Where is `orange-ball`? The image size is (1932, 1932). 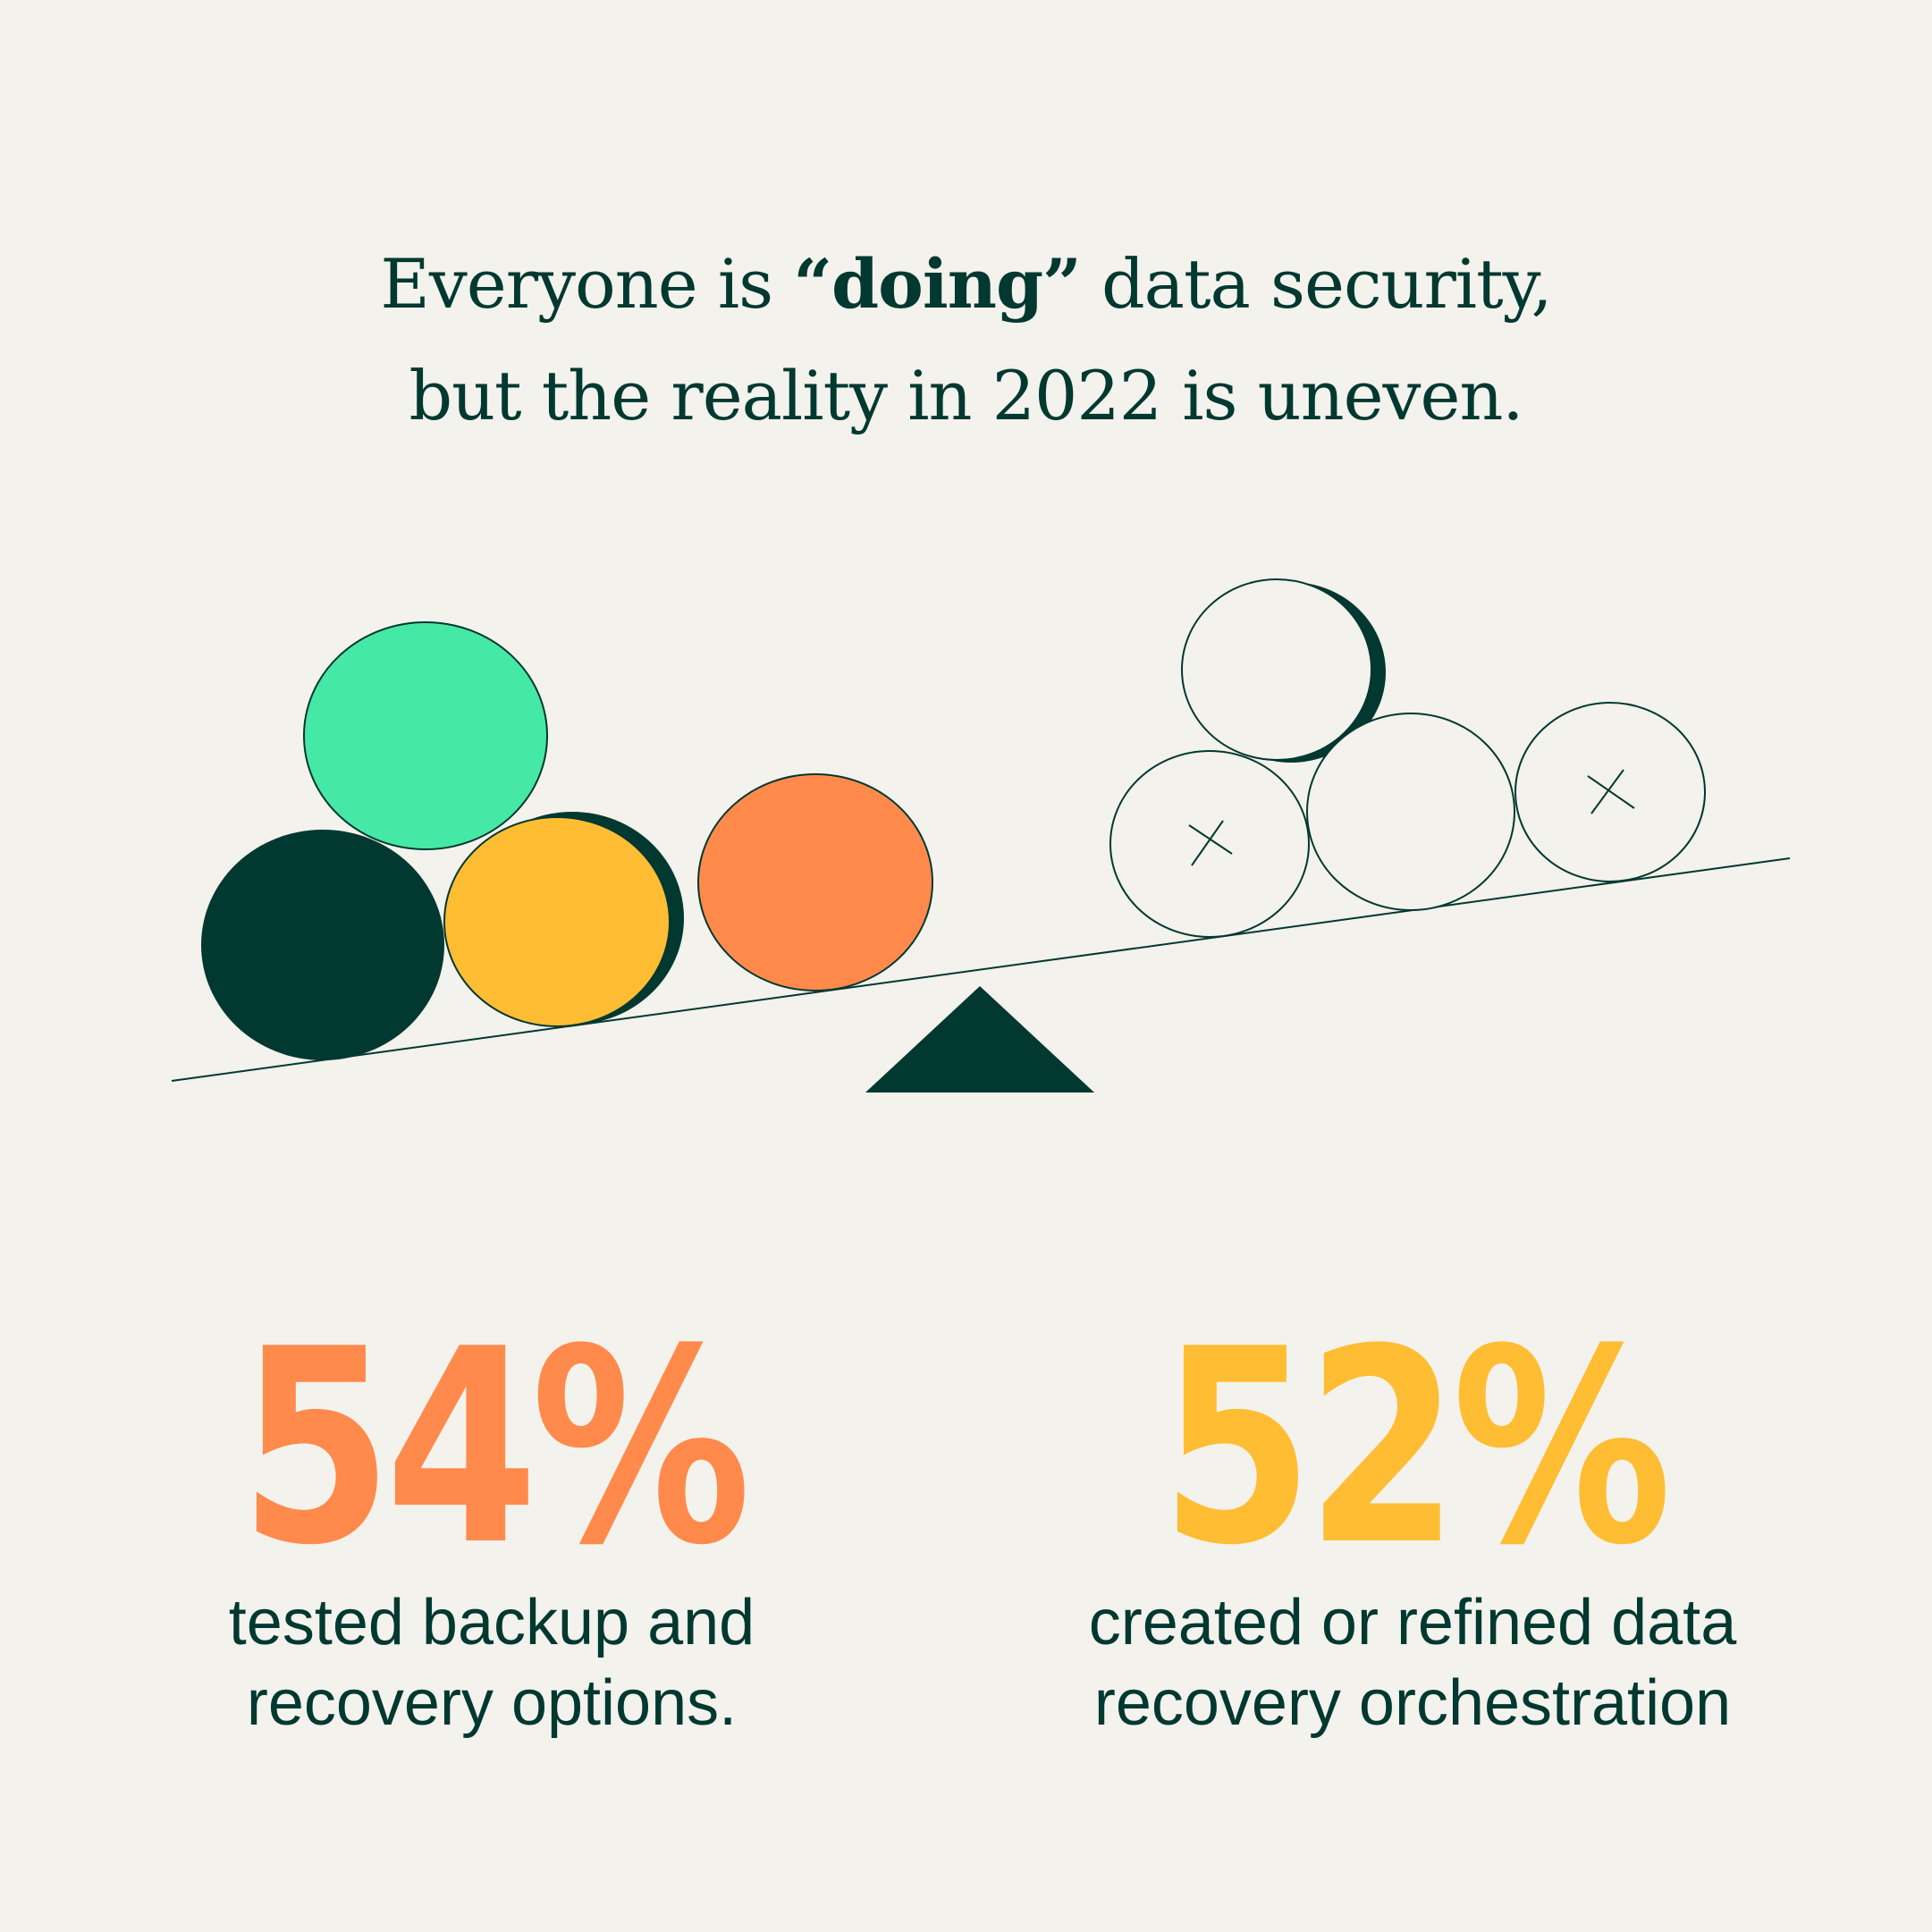 orange-ball is located at coordinates (815, 882).